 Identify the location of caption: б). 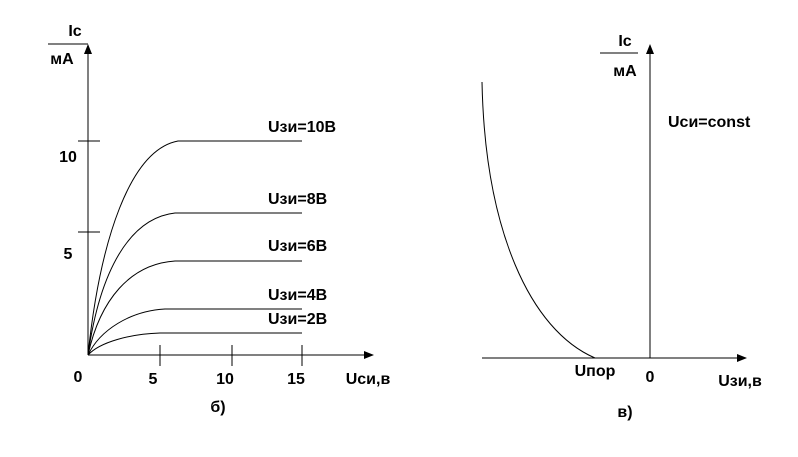
(217, 407).